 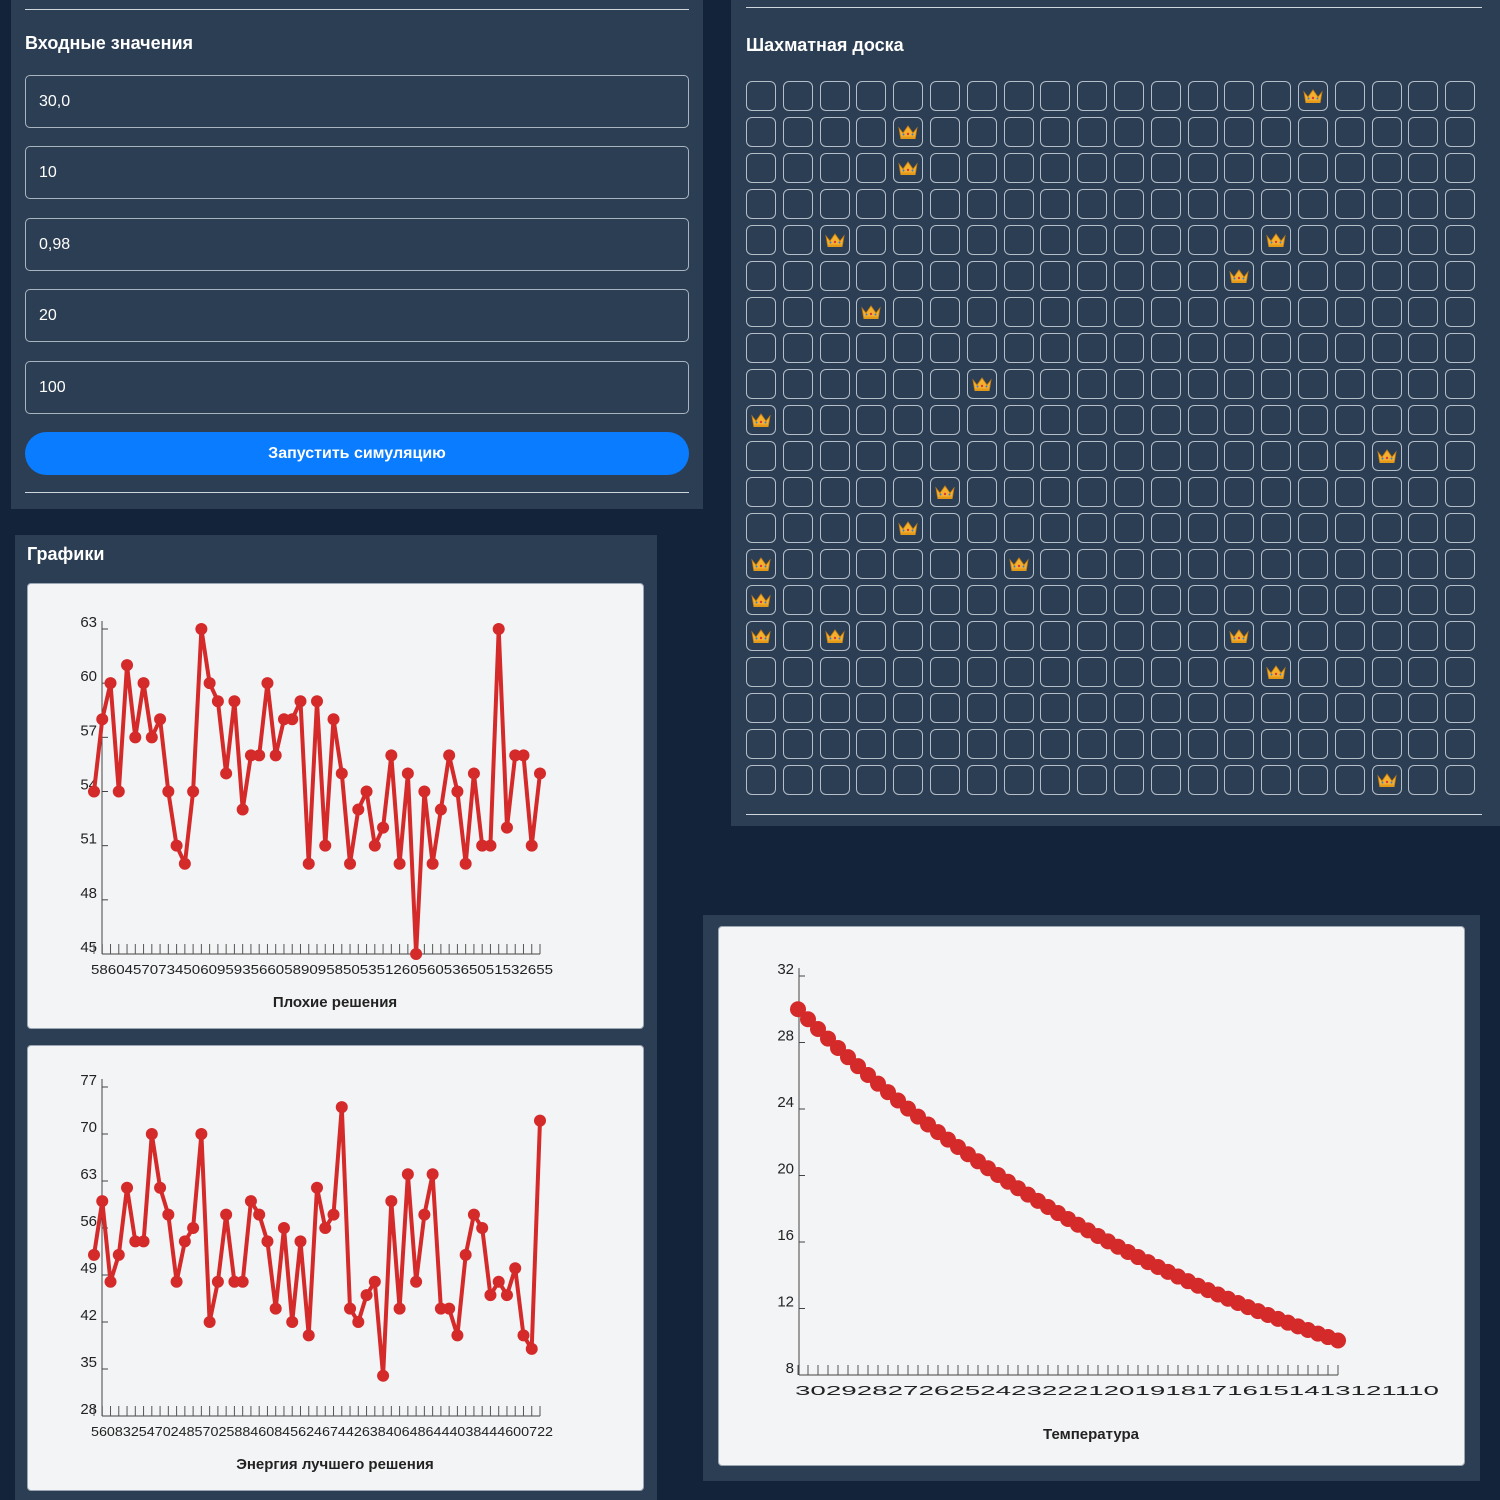 What do you see at coordinates (357, 172) in the screenshot?
I see `min-temperature-field` at bounding box center [357, 172].